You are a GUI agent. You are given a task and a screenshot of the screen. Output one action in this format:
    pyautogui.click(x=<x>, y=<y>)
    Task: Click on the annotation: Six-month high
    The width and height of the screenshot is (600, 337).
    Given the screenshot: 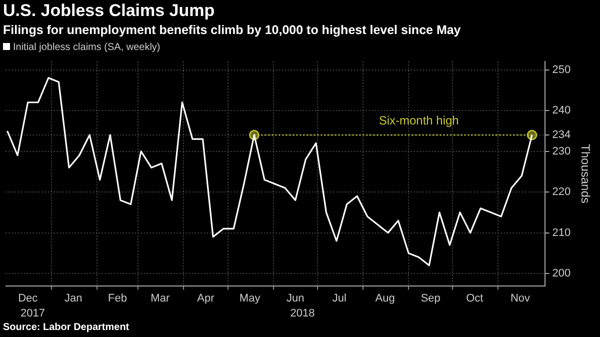 What is the action you would take?
    pyautogui.click(x=418, y=120)
    